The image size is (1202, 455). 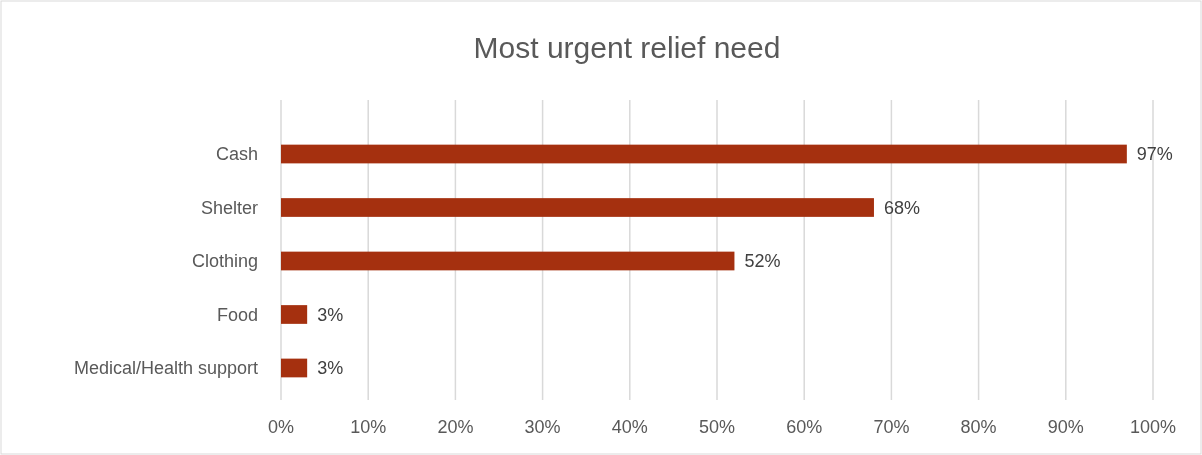 I want to click on x-tick-label: 40%, so click(x=629, y=427).